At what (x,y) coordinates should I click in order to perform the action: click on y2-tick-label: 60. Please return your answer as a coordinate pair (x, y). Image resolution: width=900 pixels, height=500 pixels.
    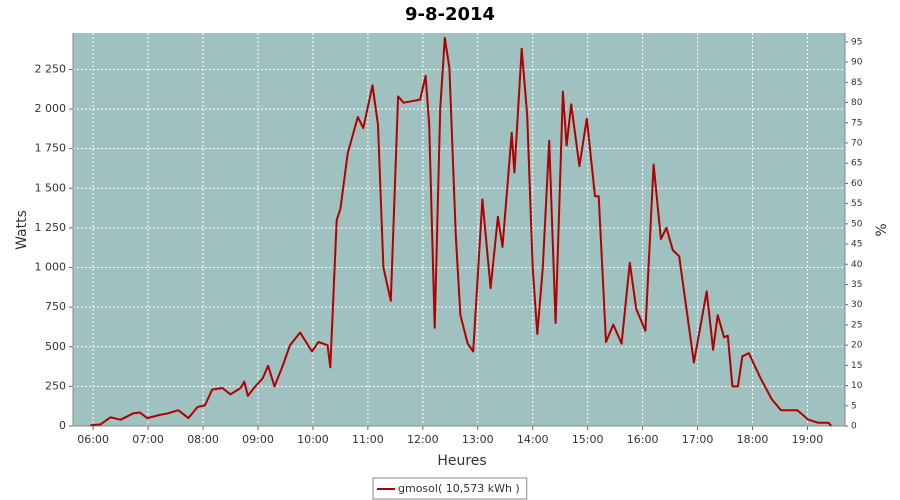
    Looking at the image, I should click on (857, 184).